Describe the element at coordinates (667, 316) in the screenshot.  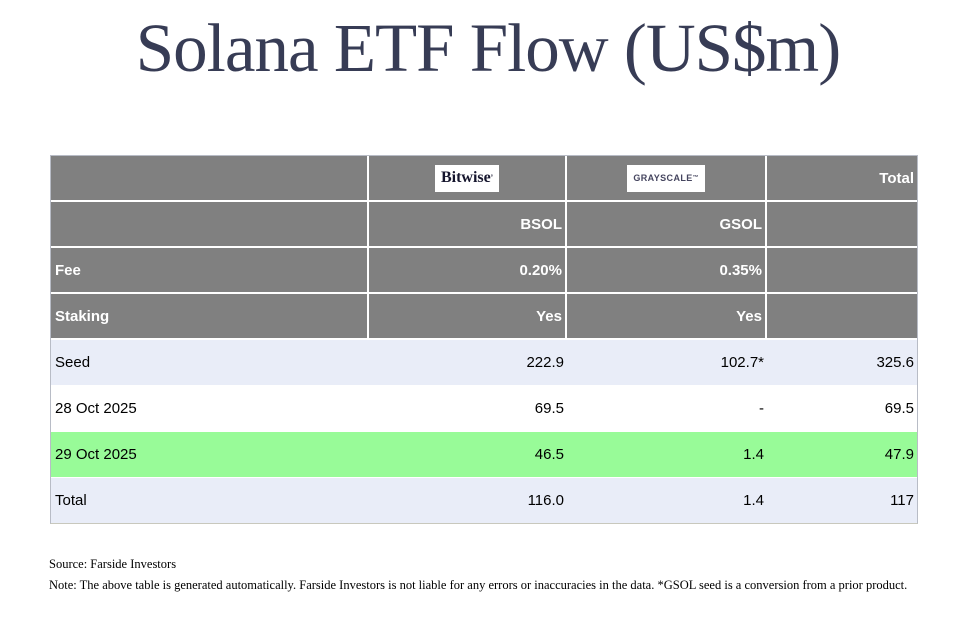
I see `cell-gsol-staking: Yes` at that location.